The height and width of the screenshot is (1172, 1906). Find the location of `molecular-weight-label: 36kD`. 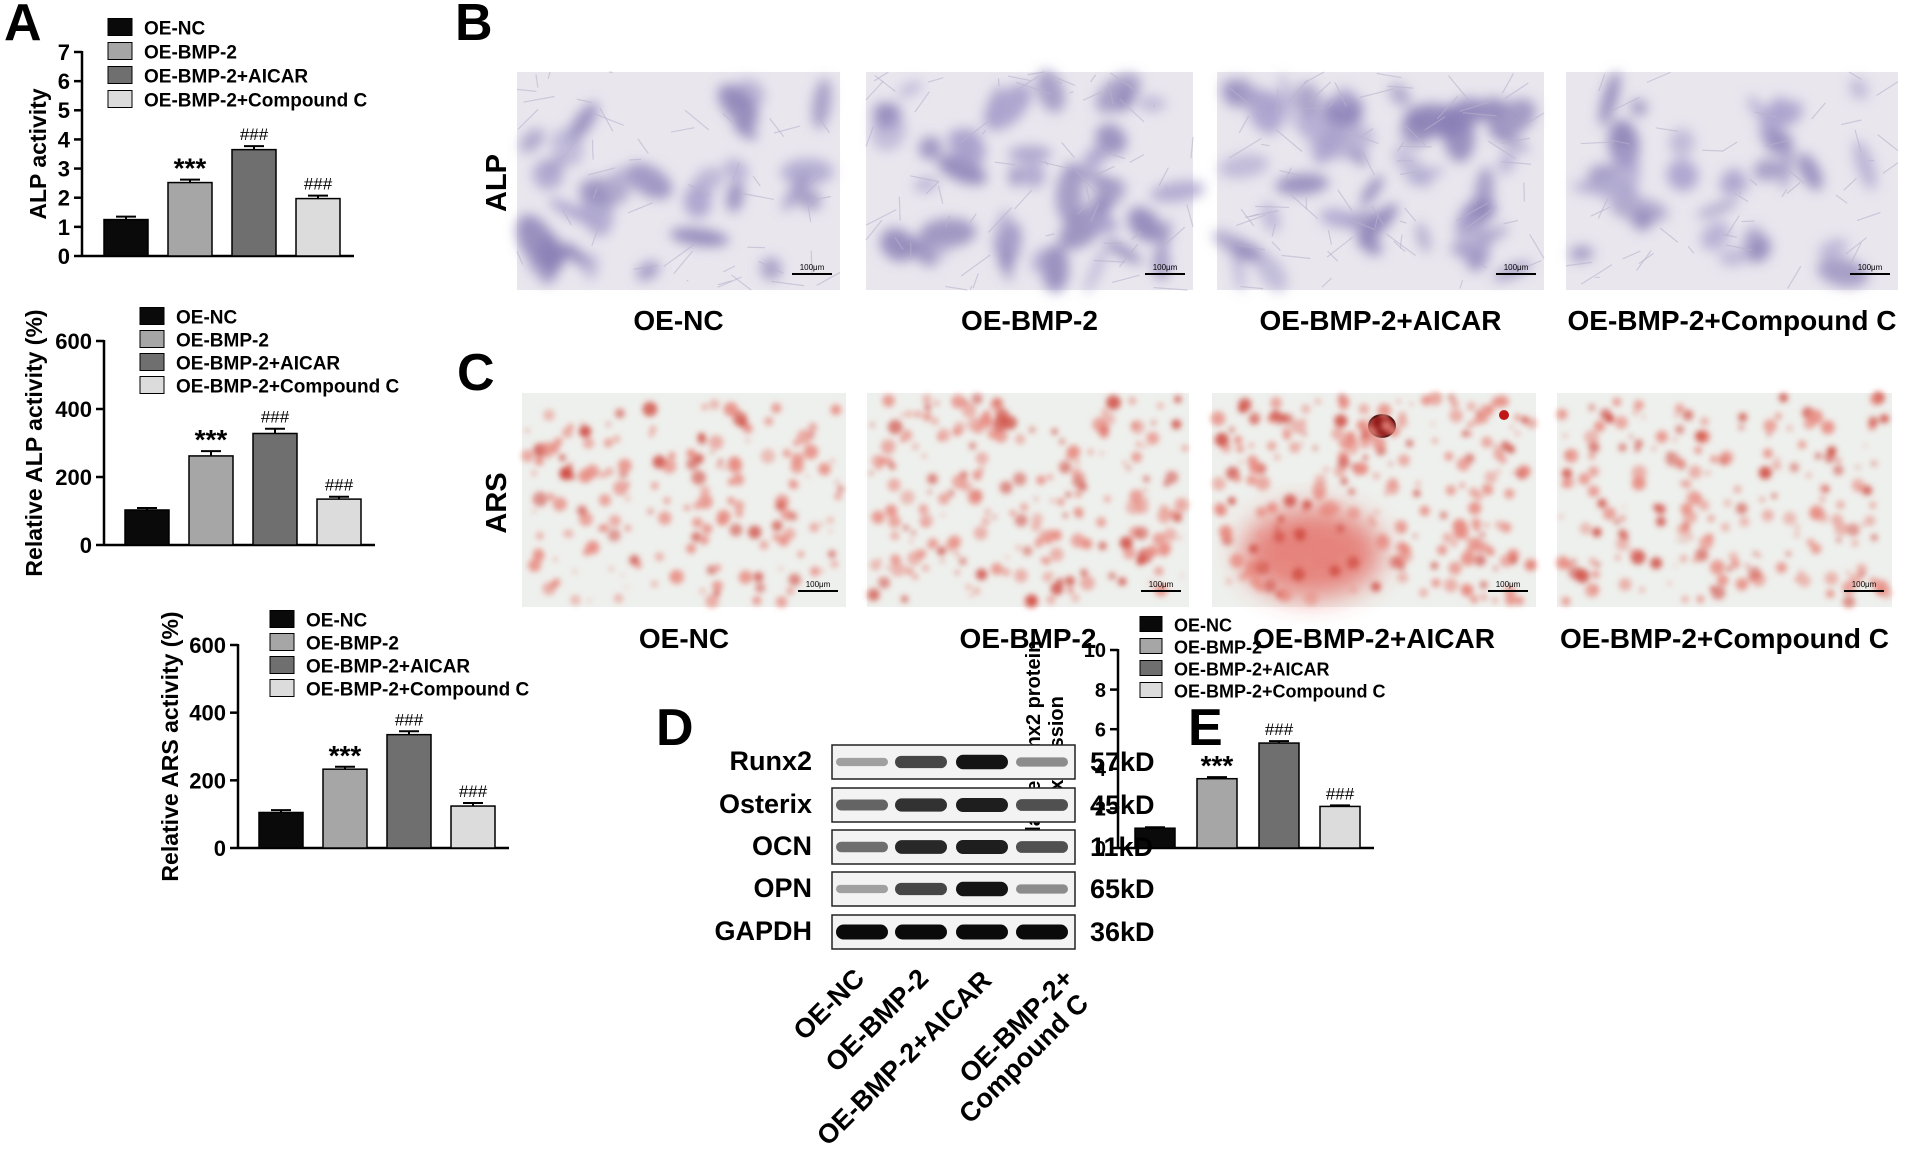

molecular-weight-label: 36kD is located at coordinates (1122, 932).